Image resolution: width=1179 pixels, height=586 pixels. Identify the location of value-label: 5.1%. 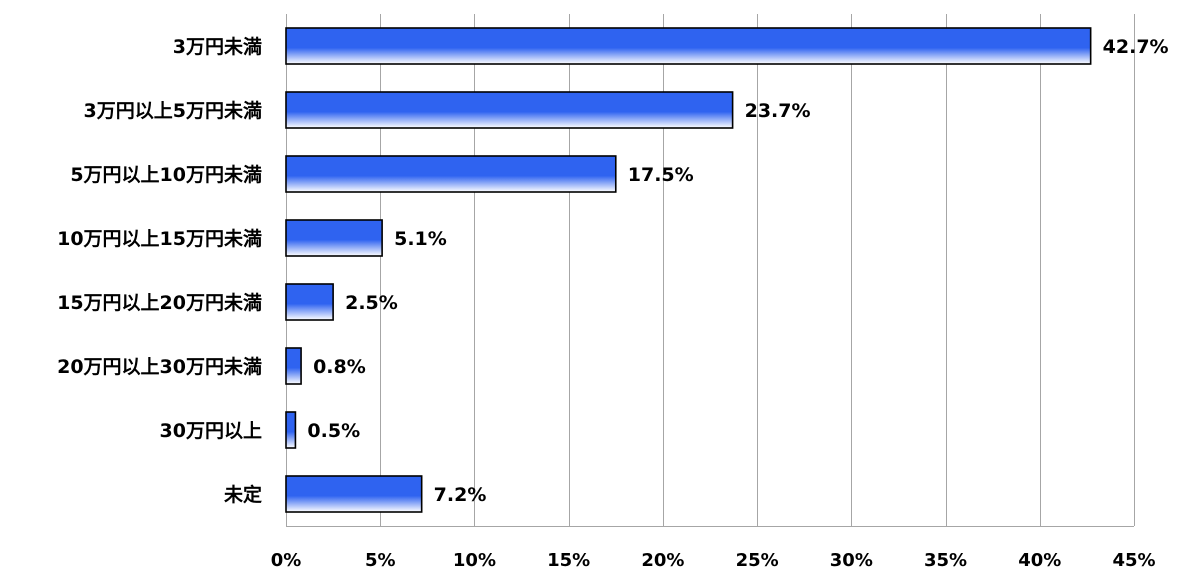
(420, 239).